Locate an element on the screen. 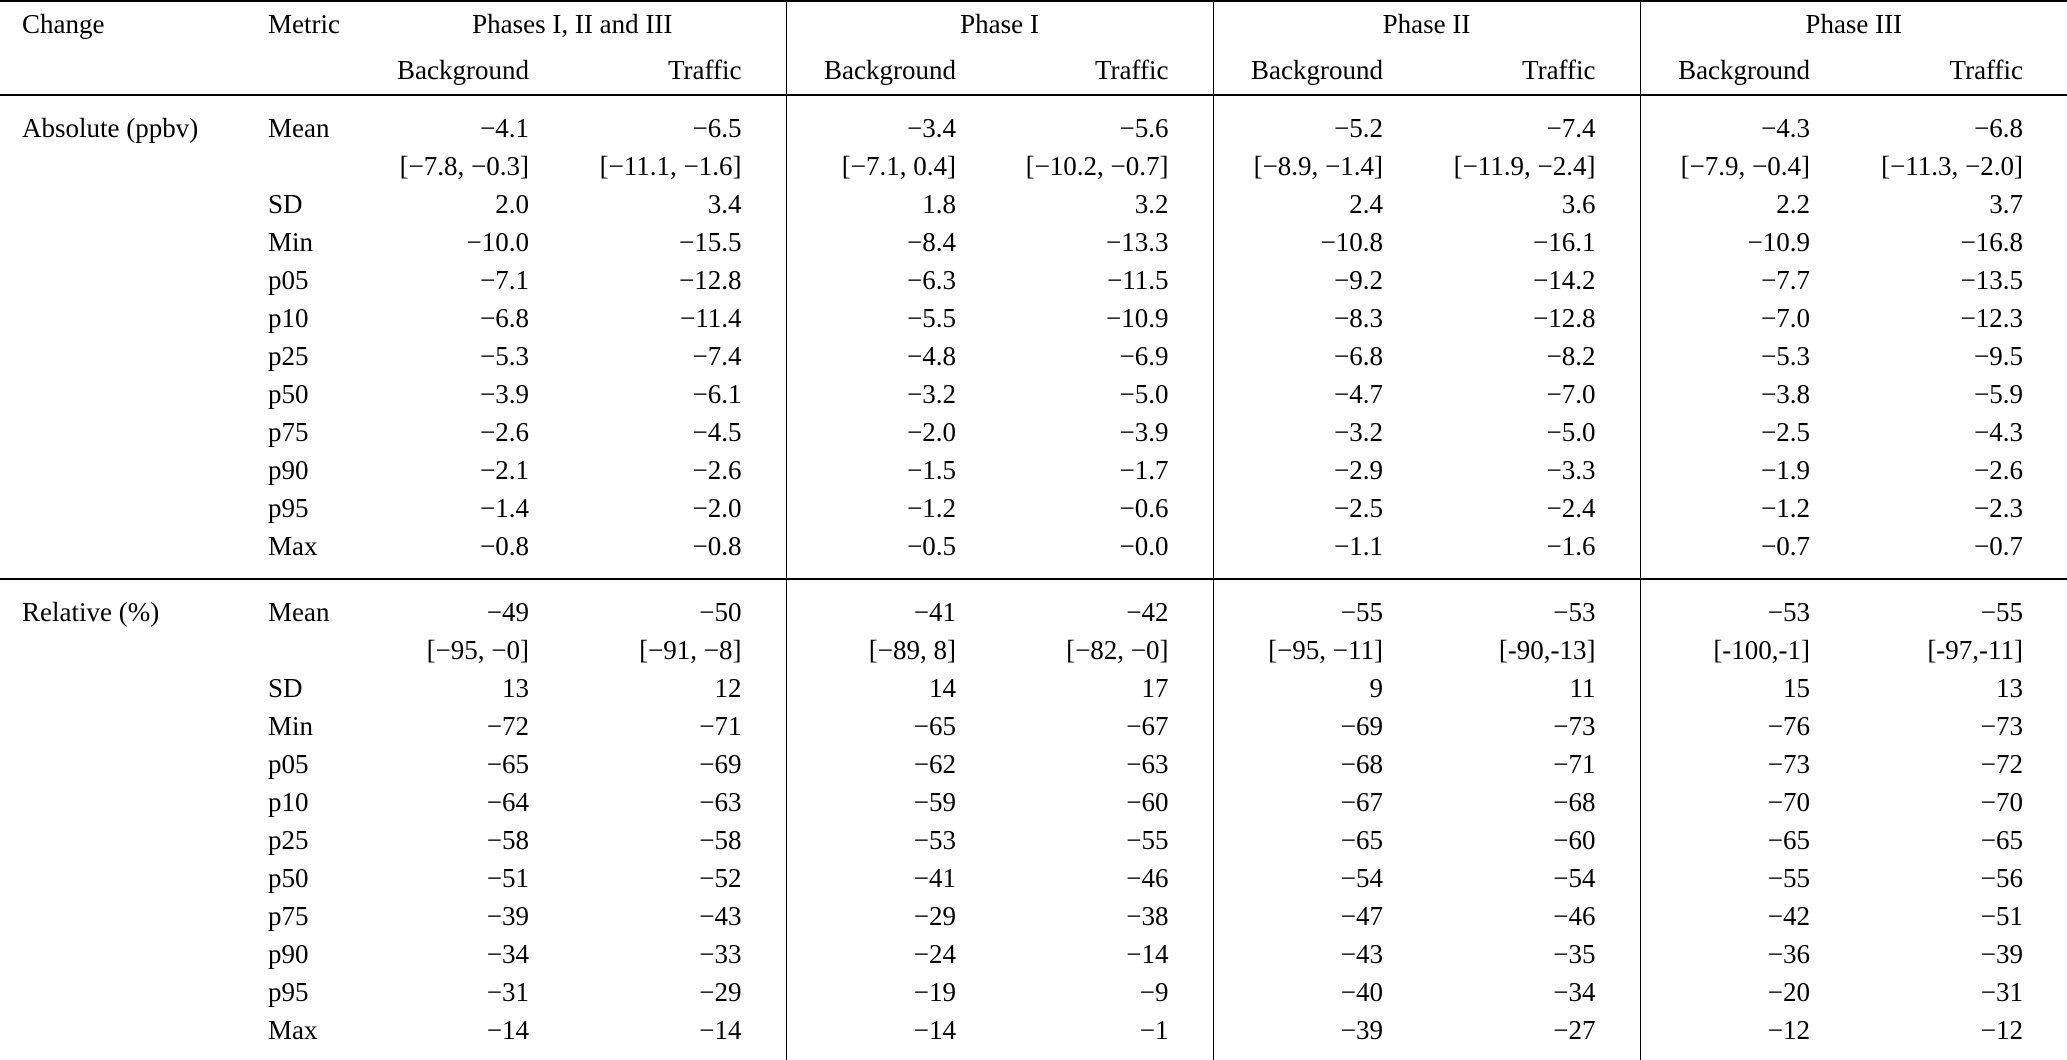 Image resolution: width=2067 pixels, height=1060 pixels. cell-value: 3.6 is located at coordinates (1578, 203).